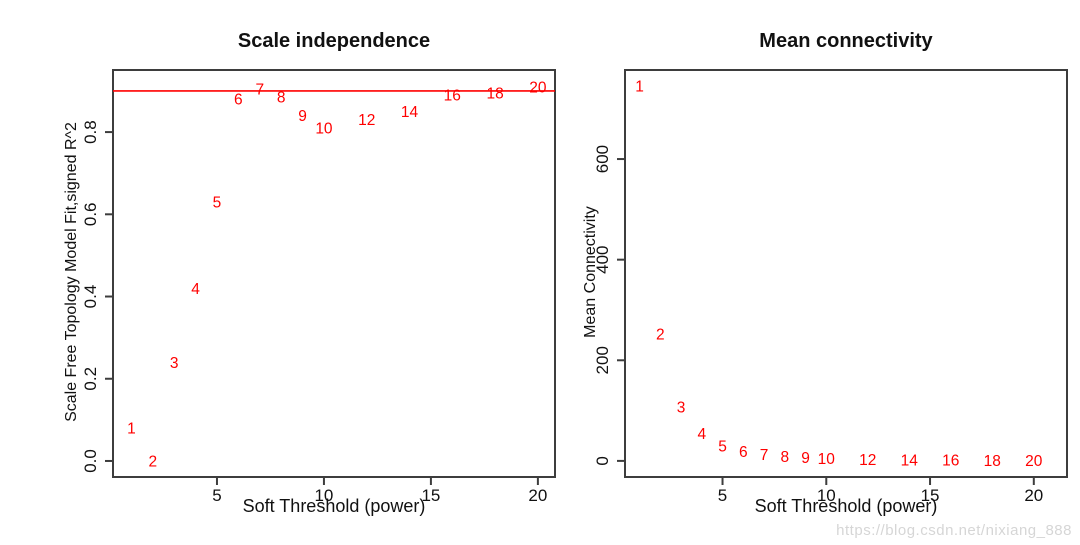 This screenshot has width=1080, height=545. What do you see at coordinates (602, 159) in the screenshot?
I see `y-tick-label: 600` at bounding box center [602, 159].